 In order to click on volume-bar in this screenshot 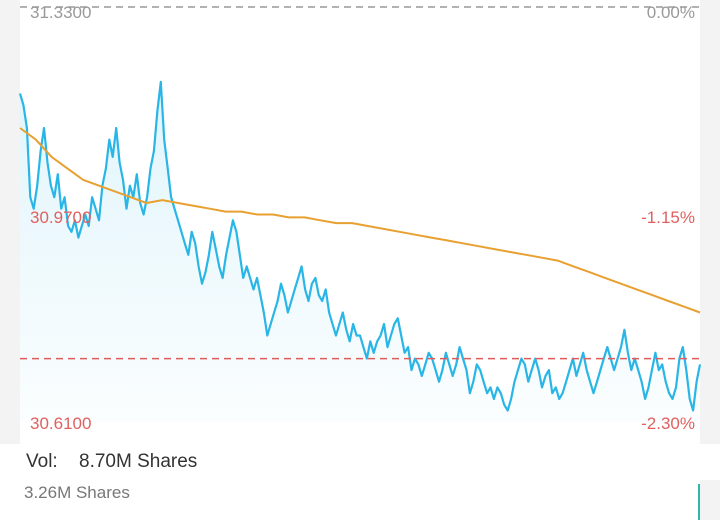, I will do `click(699, 502)`.